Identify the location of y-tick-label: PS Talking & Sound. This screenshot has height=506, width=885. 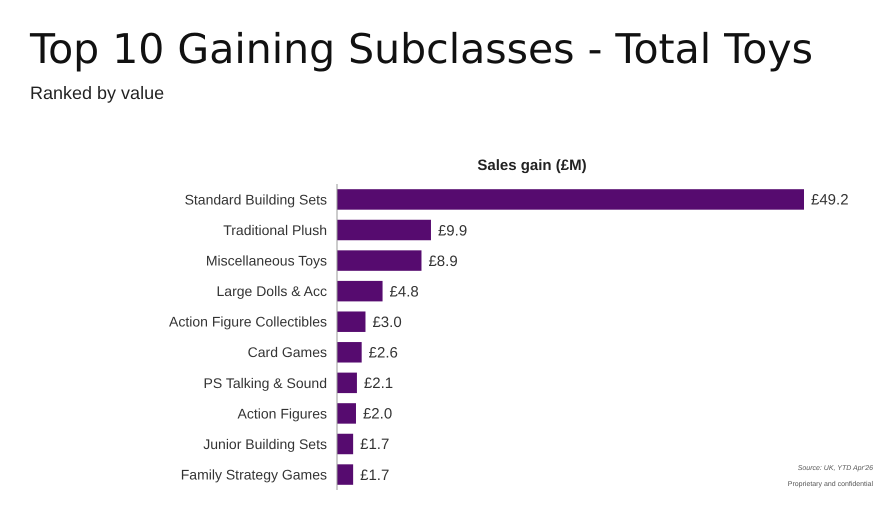
(265, 382).